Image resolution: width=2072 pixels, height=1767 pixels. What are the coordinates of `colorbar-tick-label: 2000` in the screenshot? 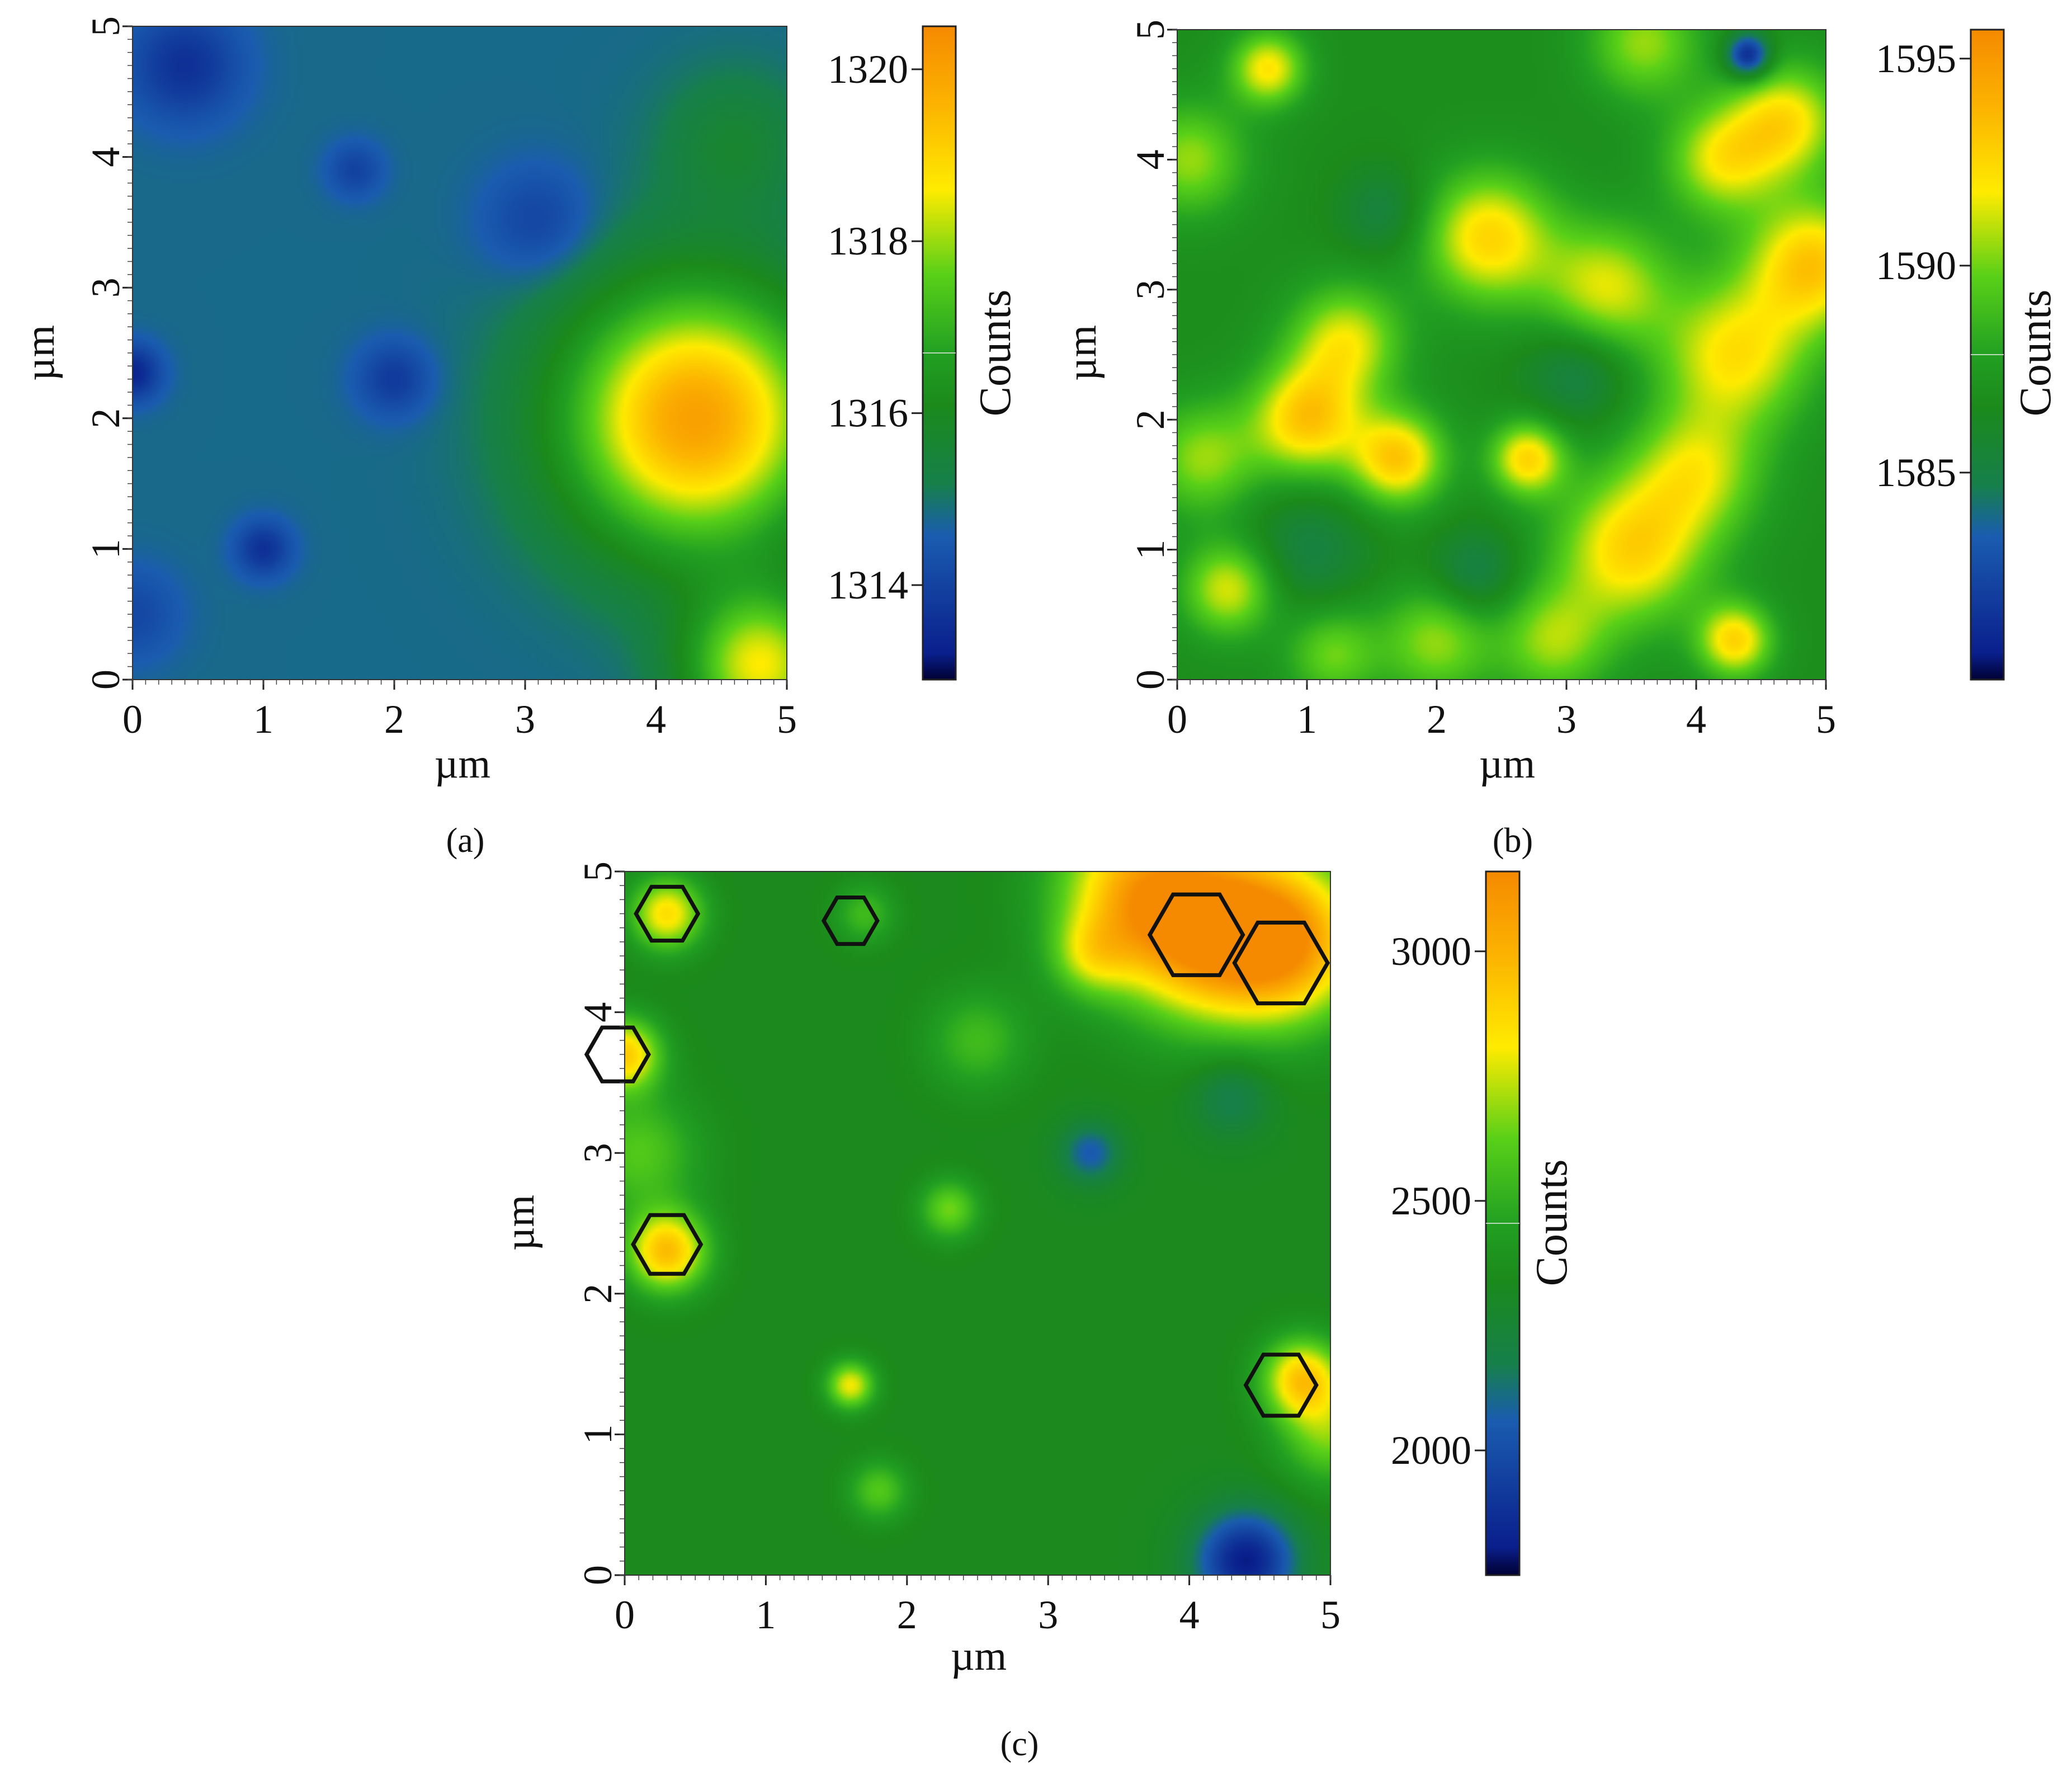 It's located at (1431, 1451).